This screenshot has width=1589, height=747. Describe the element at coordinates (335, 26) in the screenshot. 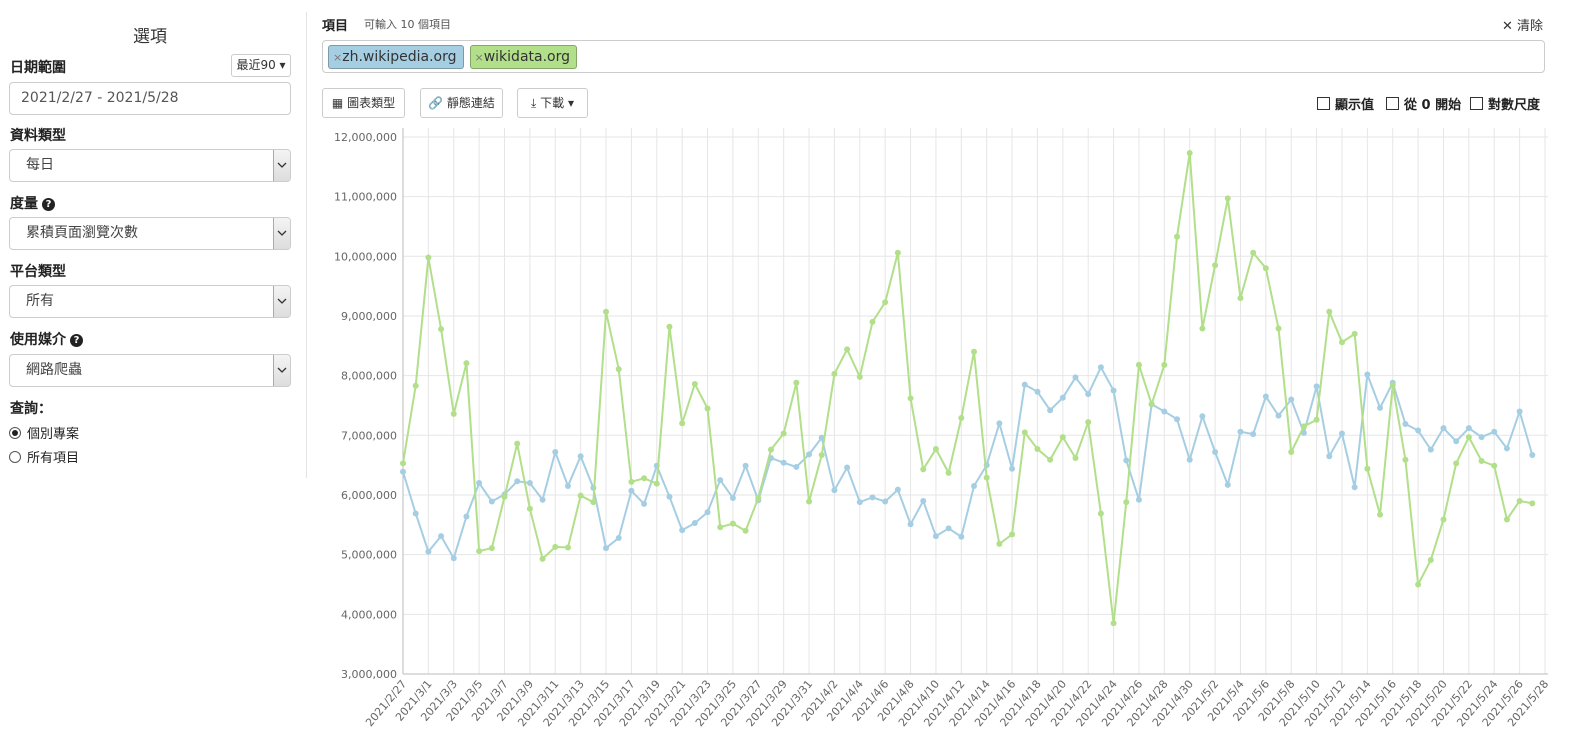

I see `items-label: 項目` at that location.